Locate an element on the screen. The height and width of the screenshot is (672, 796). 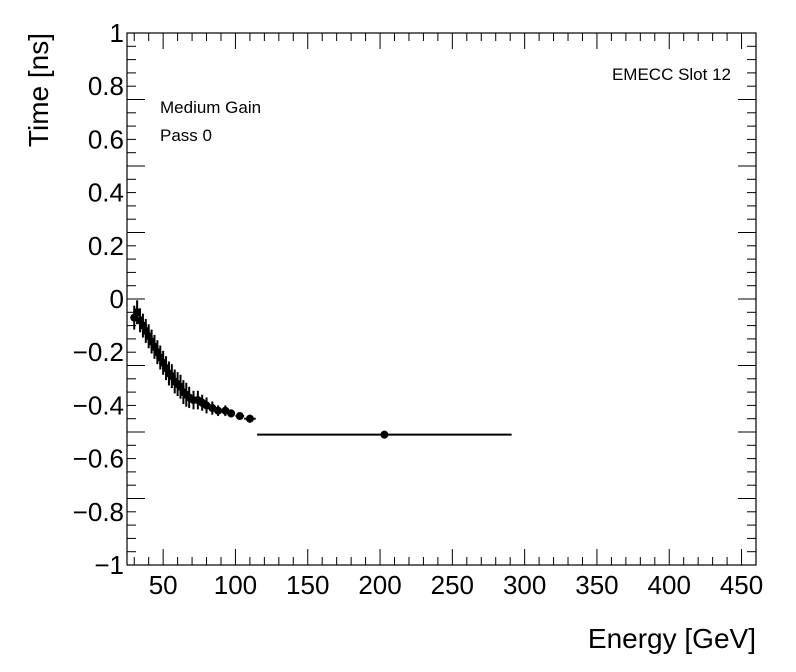
x-tick-label: 200 is located at coordinates (379, 585).